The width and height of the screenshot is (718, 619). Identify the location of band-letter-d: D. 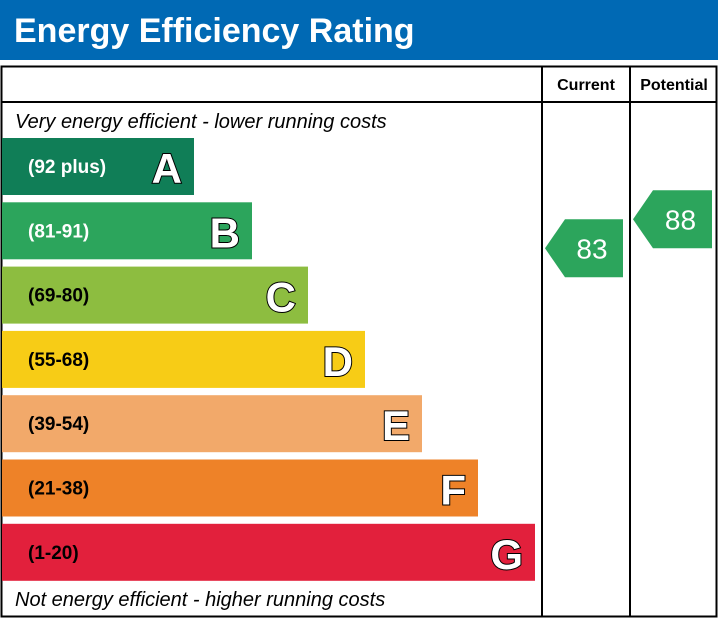
(338, 361).